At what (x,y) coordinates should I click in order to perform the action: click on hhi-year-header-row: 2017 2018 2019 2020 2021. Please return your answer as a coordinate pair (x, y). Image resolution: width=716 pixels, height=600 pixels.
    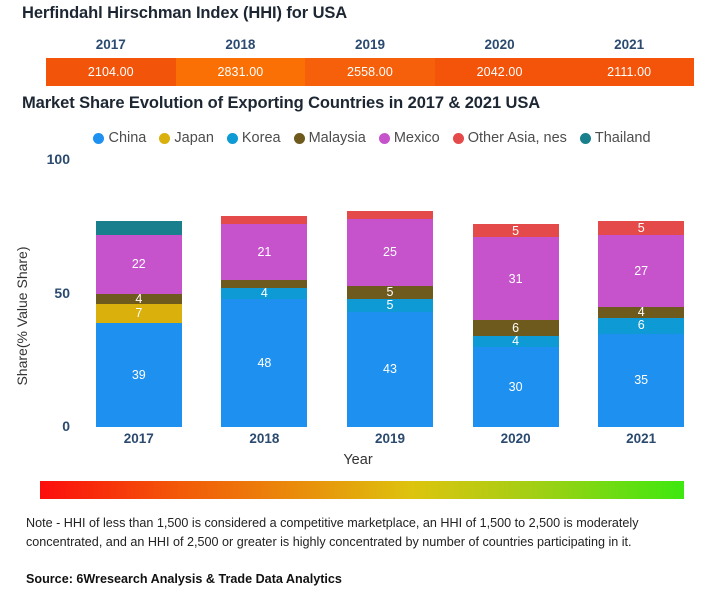
    Looking at the image, I should click on (370, 45).